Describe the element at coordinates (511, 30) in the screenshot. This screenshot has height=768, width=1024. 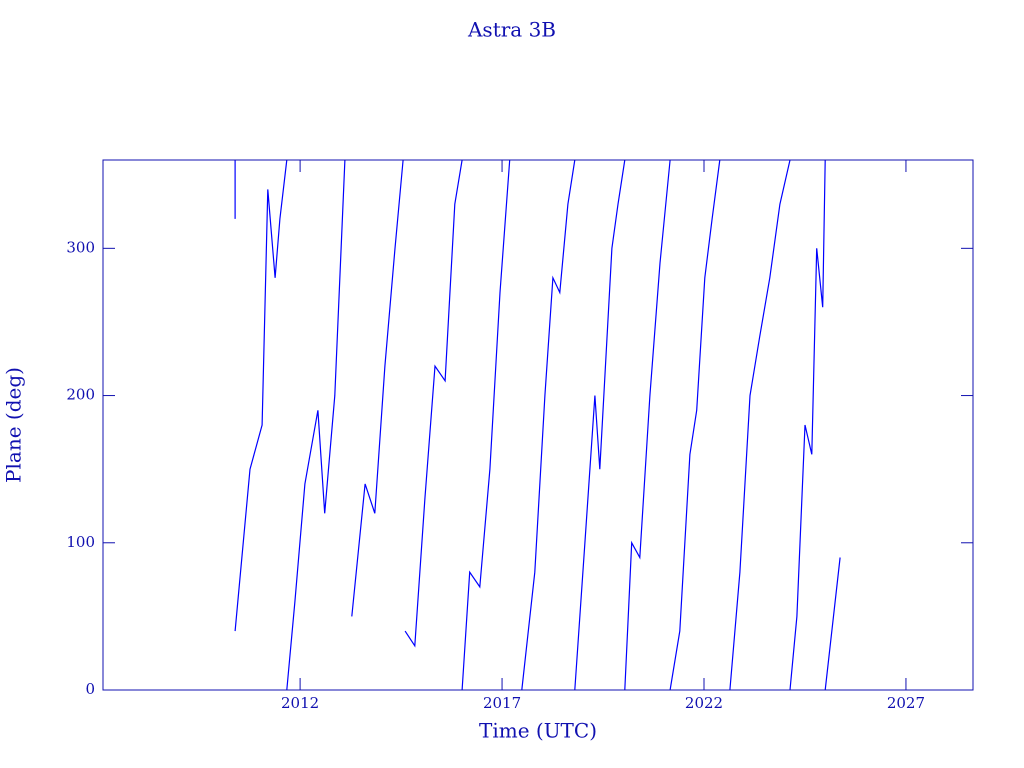
I see `chart-title: Astra 3B` at that location.